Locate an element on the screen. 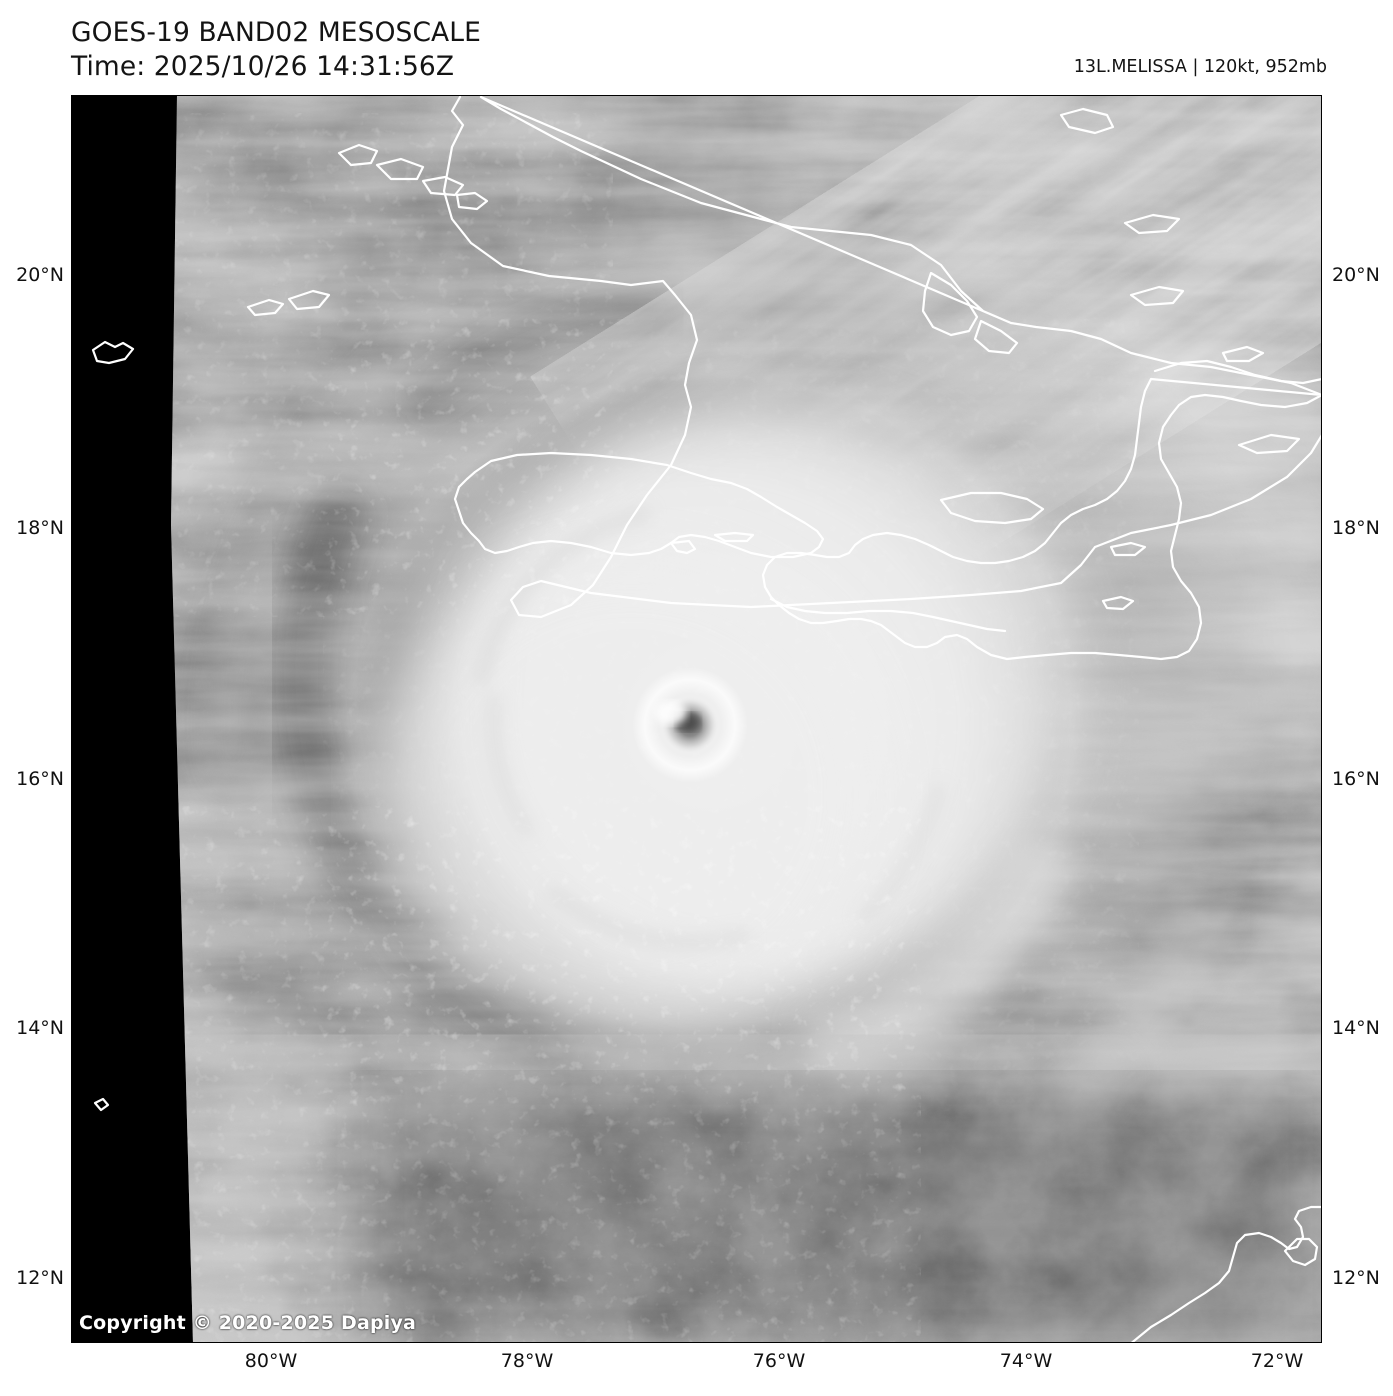  coastline-gonave is located at coordinates (992, 508).